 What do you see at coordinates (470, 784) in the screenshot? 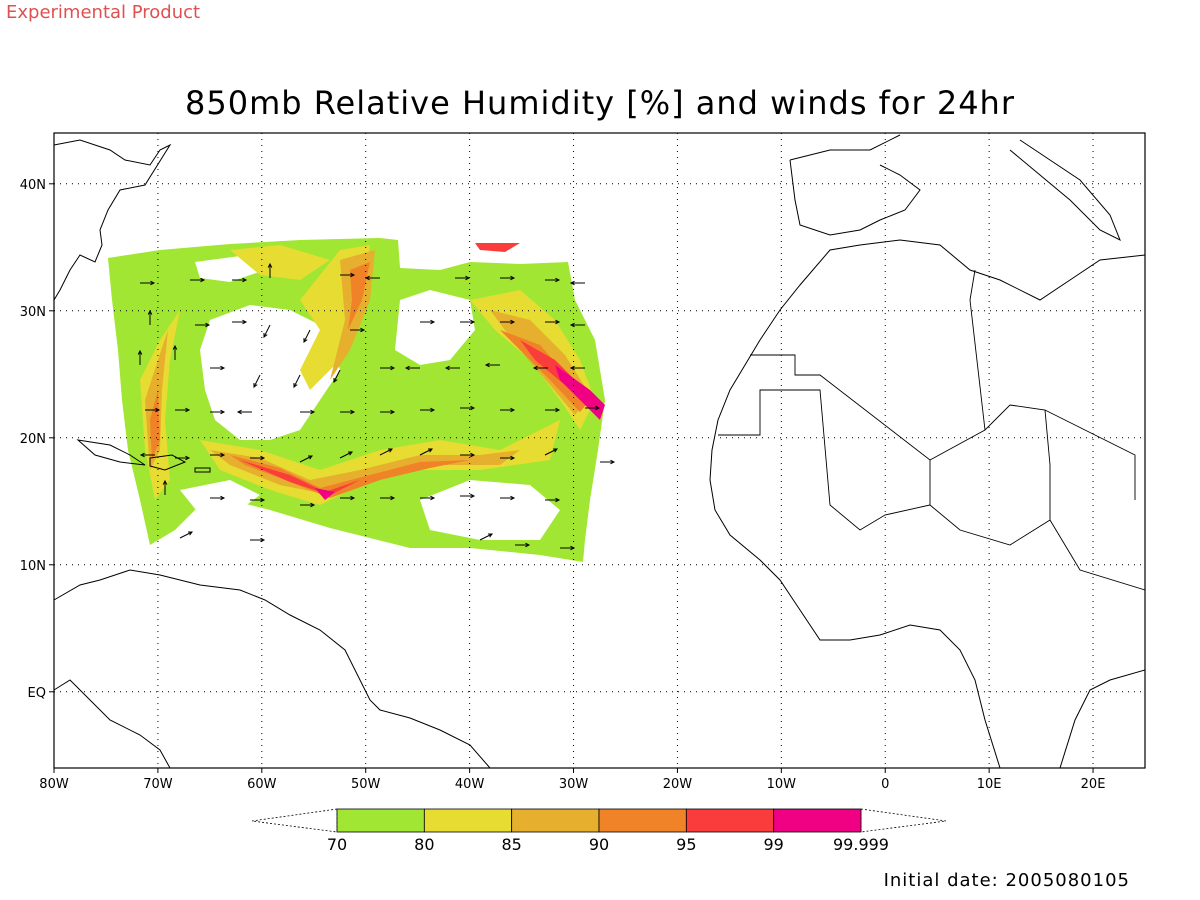
I see `x-tick-label: 40W` at bounding box center [470, 784].